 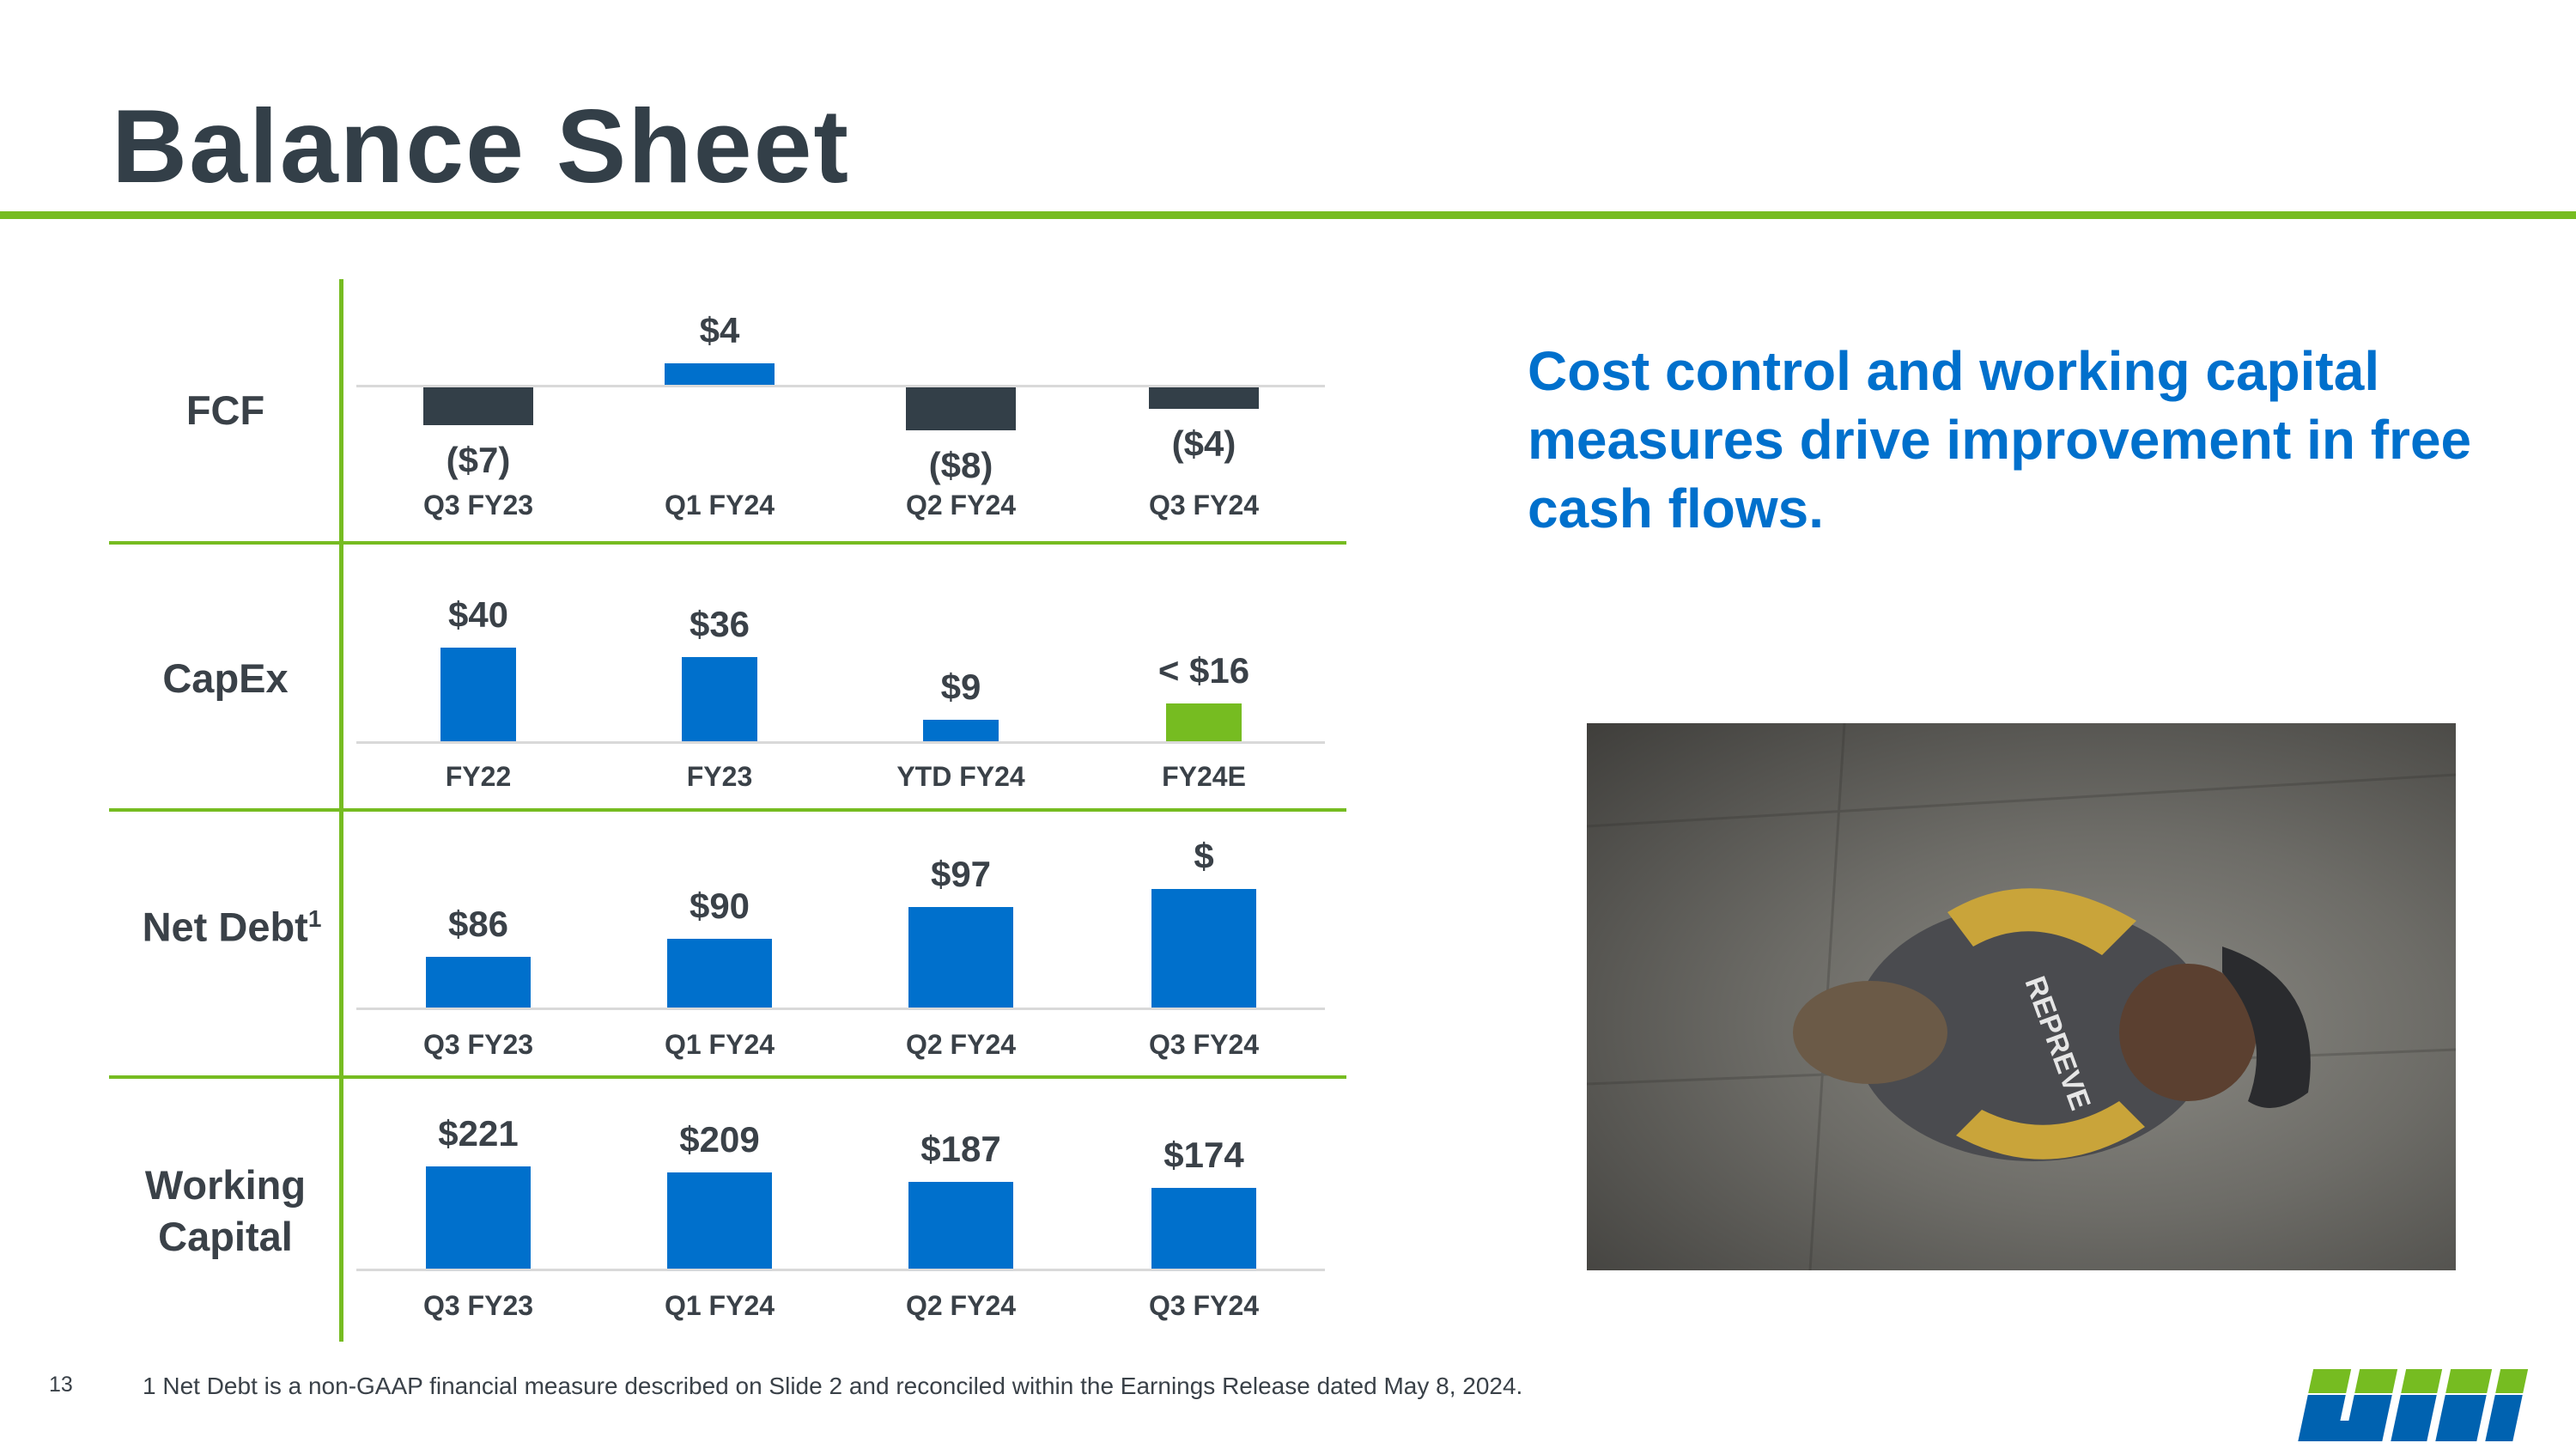 I want to click on row-label-text: FCF, so click(x=225, y=410).